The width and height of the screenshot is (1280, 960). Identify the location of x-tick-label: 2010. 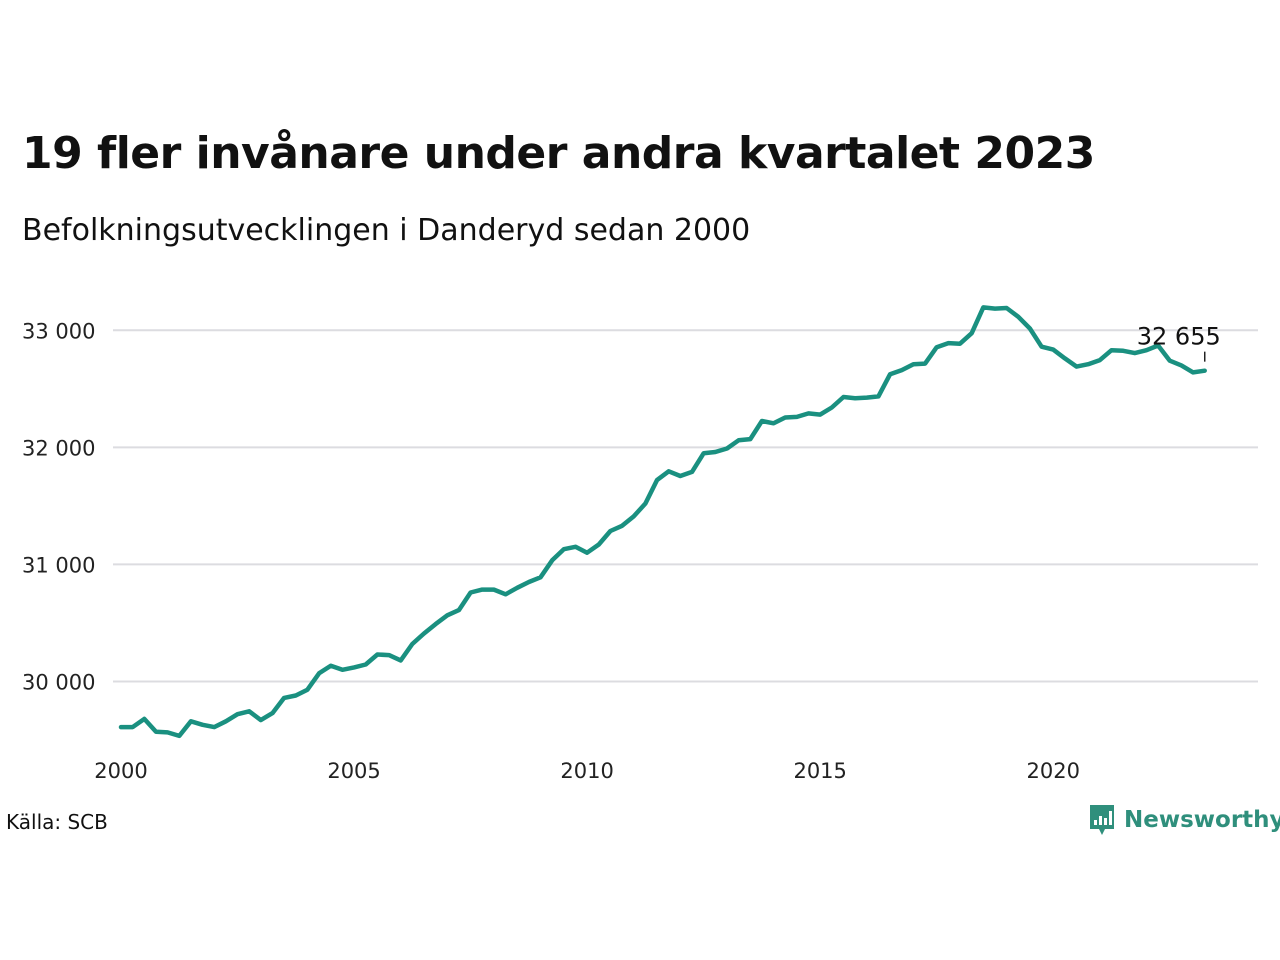
(586, 771).